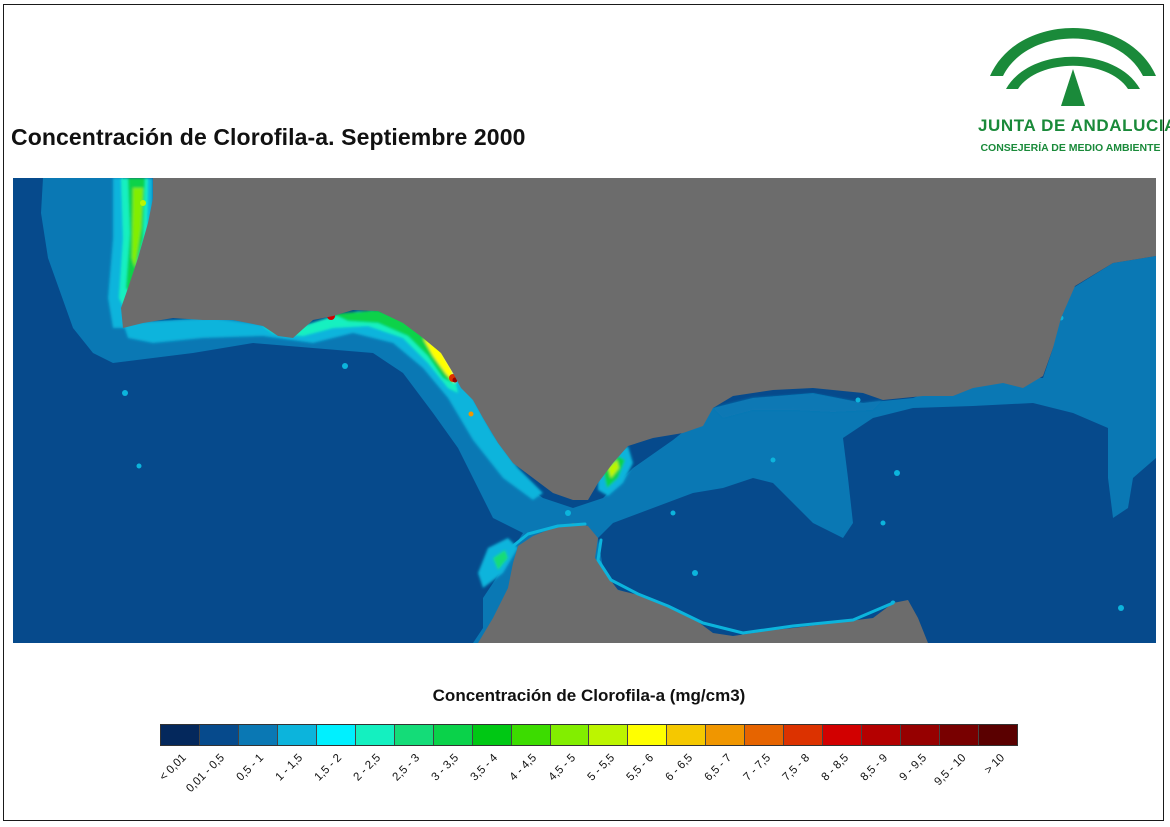 The width and height of the screenshot is (1170, 827). What do you see at coordinates (1073, 67) in the screenshot?
I see `logo-emblem-icon` at bounding box center [1073, 67].